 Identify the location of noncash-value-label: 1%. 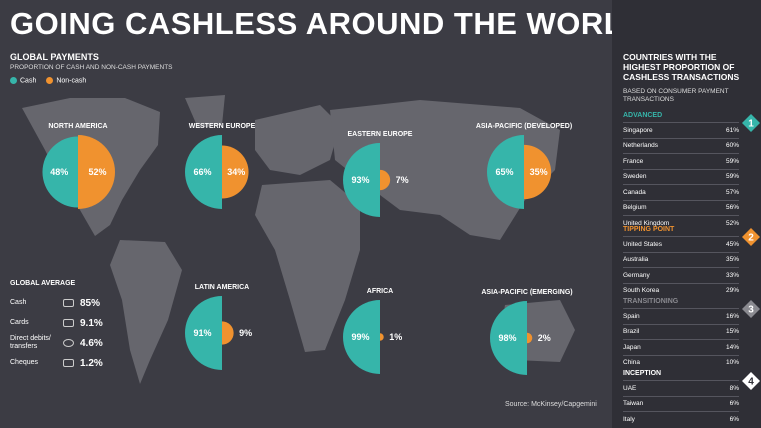
(395, 337).